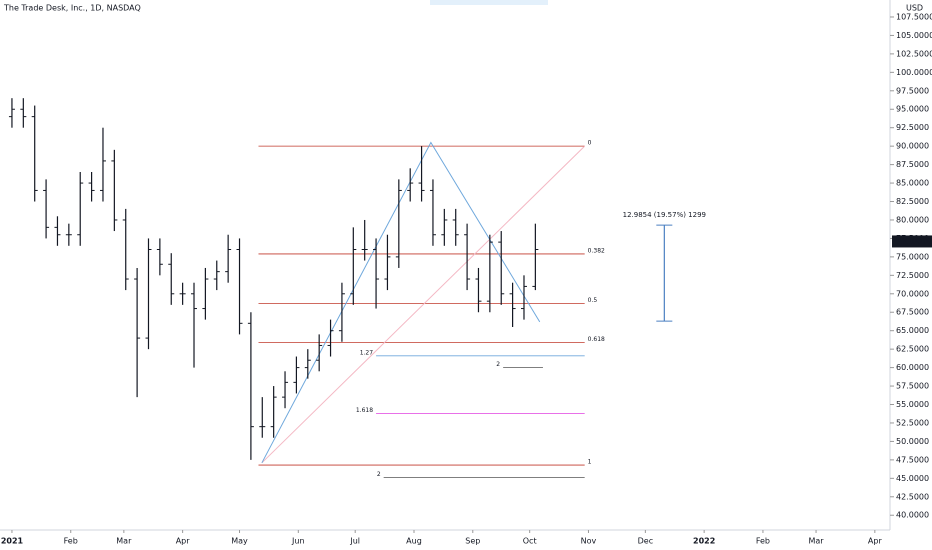 The image size is (932, 550). Describe the element at coordinates (912, 275) in the screenshot. I see `y-tick-label: 72.5000` at that location.